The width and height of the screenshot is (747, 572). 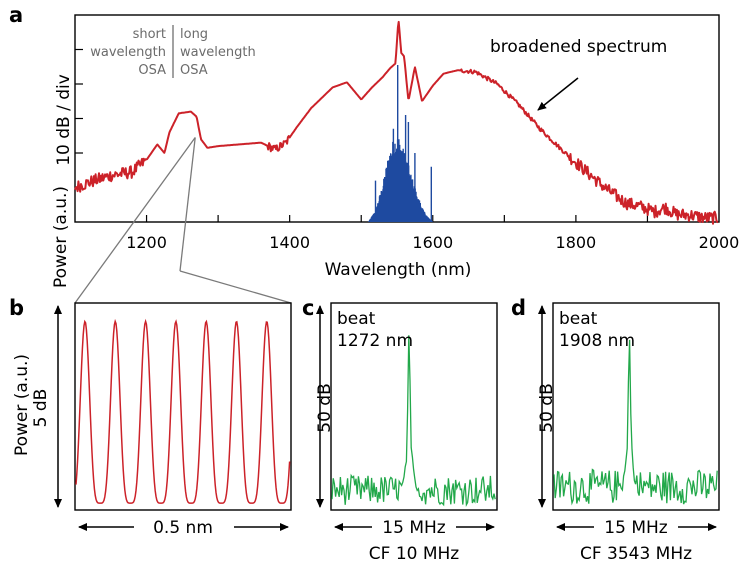 What do you see at coordinates (400, 143) in the screenshot?
I see `series-seed` at bounding box center [400, 143].